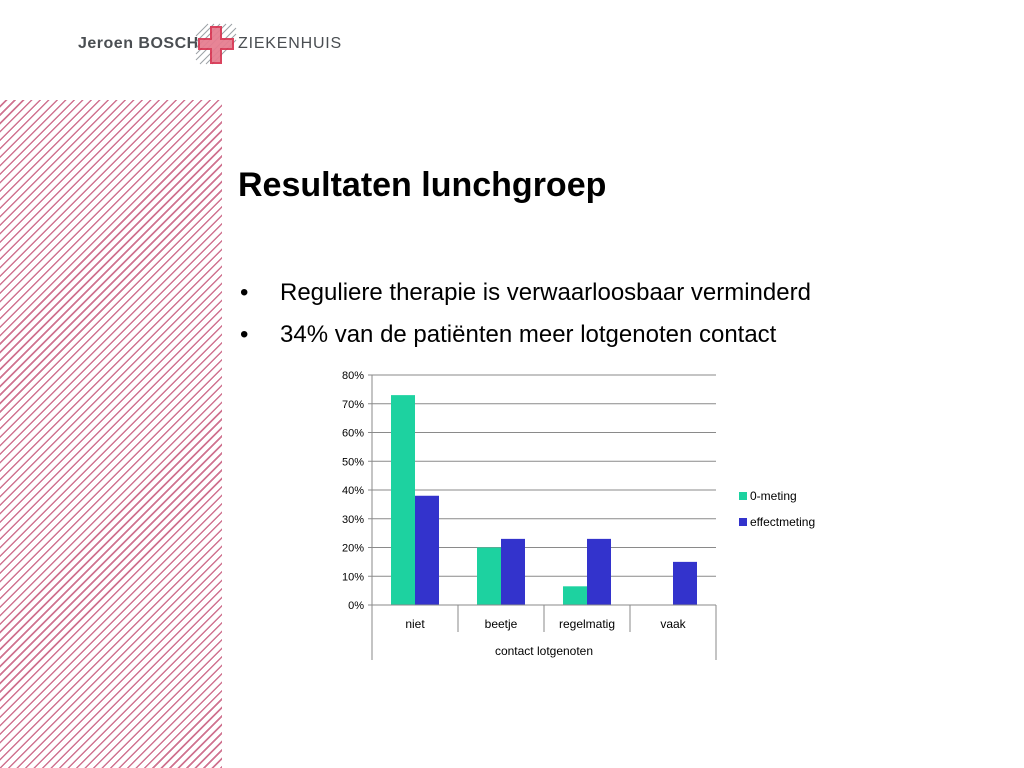 This screenshot has width=1024, height=768. I want to click on bar-effectmeting-niet, so click(427, 550).